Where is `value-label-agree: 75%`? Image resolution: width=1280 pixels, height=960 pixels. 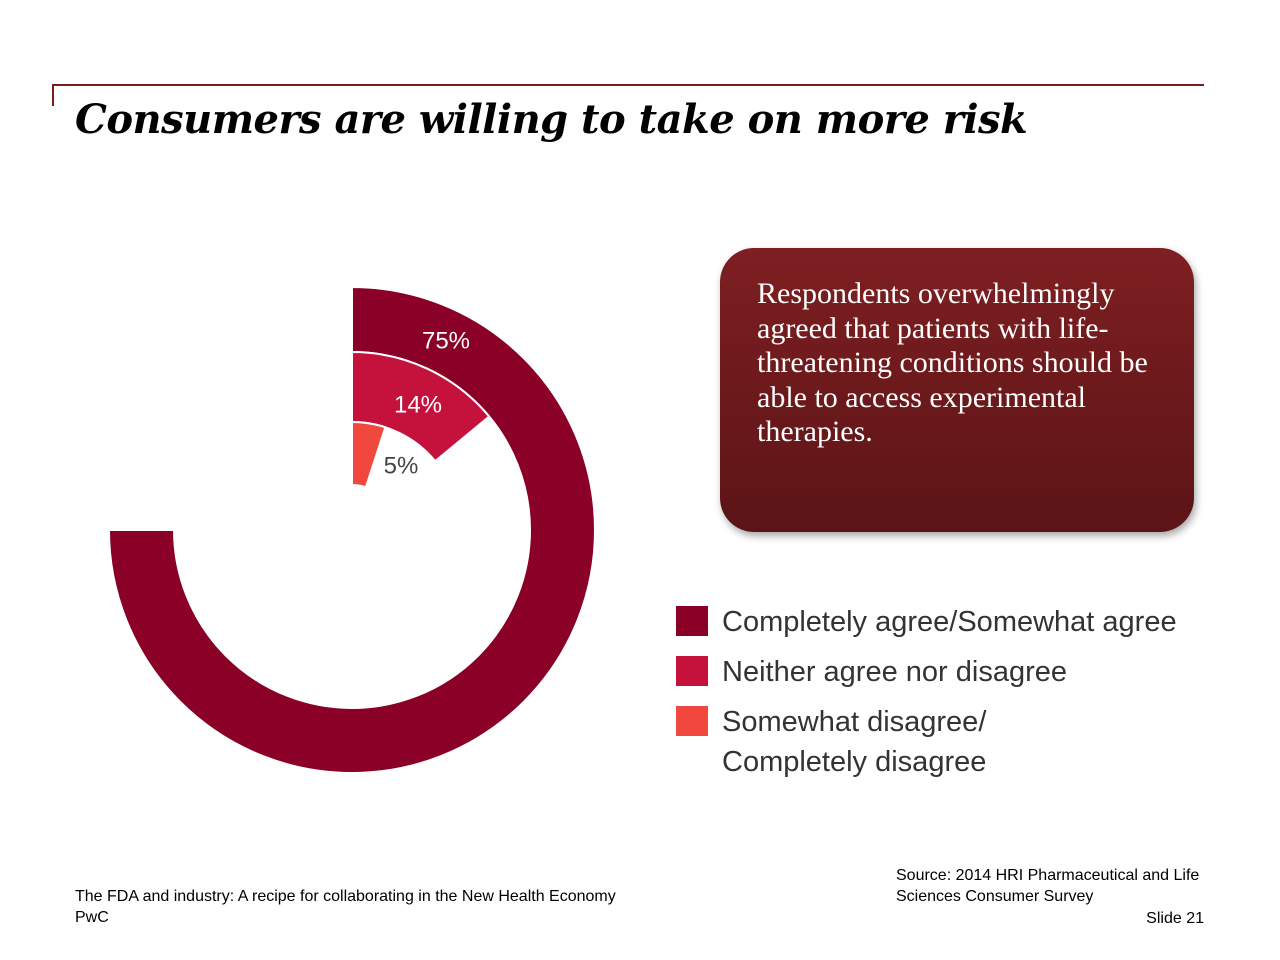 value-label-agree: 75% is located at coordinates (446, 340).